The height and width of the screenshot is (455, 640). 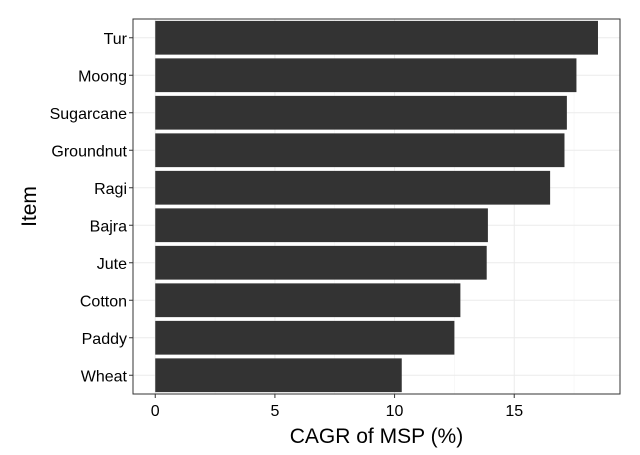 I want to click on bar-cotton, so click(x=308, y=300).